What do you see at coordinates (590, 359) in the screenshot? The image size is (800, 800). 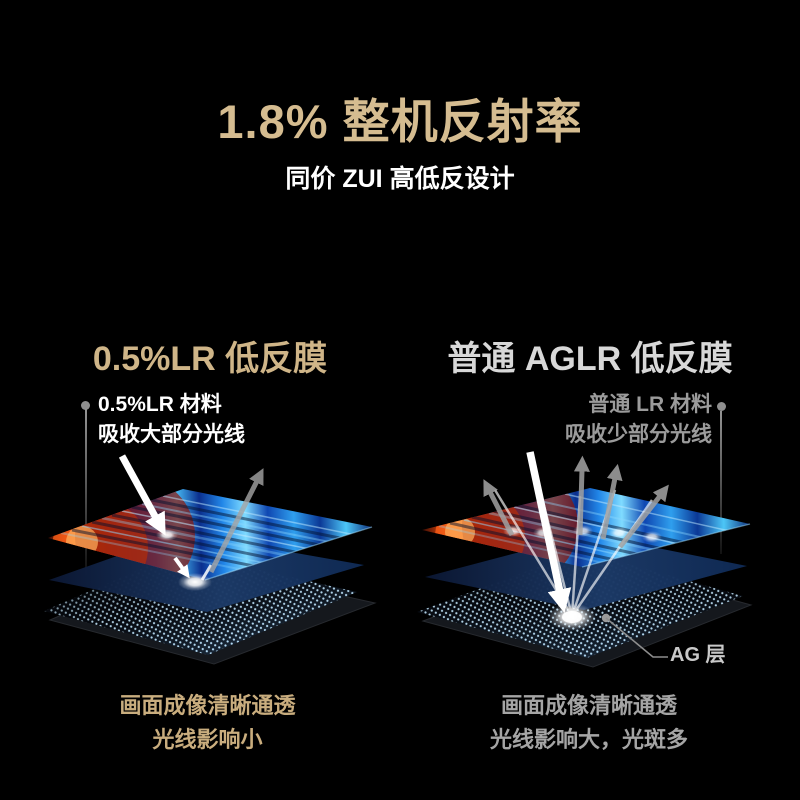 I see `aglr-film-heading: 普通 AGLR 低反膜` at bounding box center [590, 359].